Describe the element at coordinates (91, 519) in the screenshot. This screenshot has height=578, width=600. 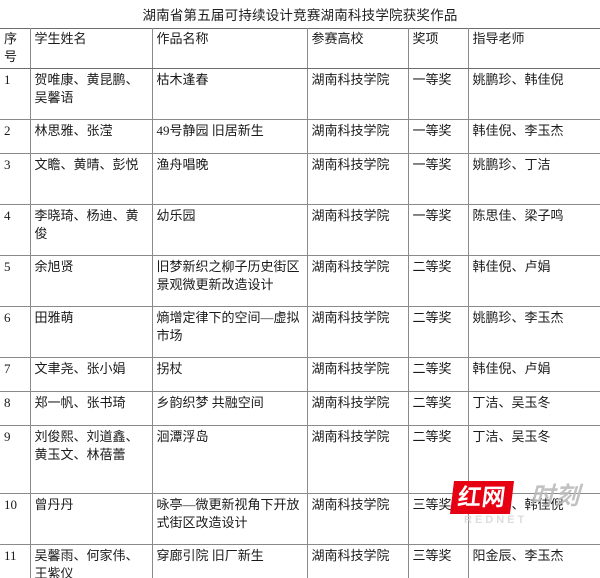
I see `cell-student: 曾丹丹` at that location.